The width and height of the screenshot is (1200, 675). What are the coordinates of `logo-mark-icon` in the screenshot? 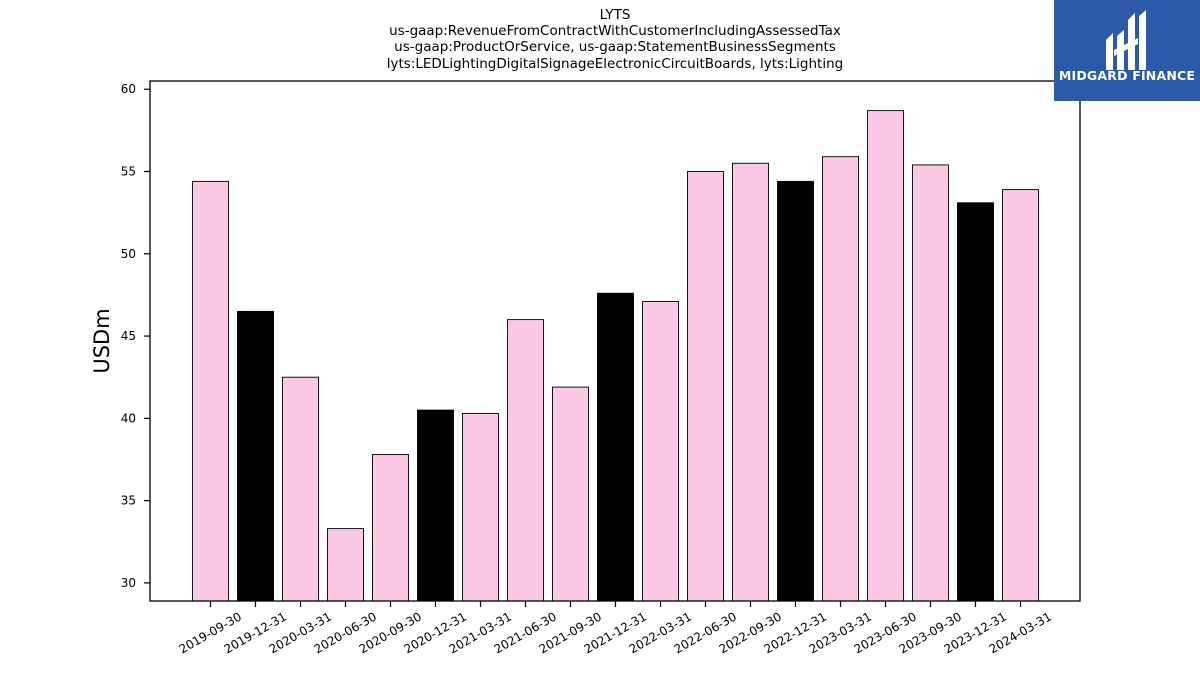 It's located at (1127, 50).